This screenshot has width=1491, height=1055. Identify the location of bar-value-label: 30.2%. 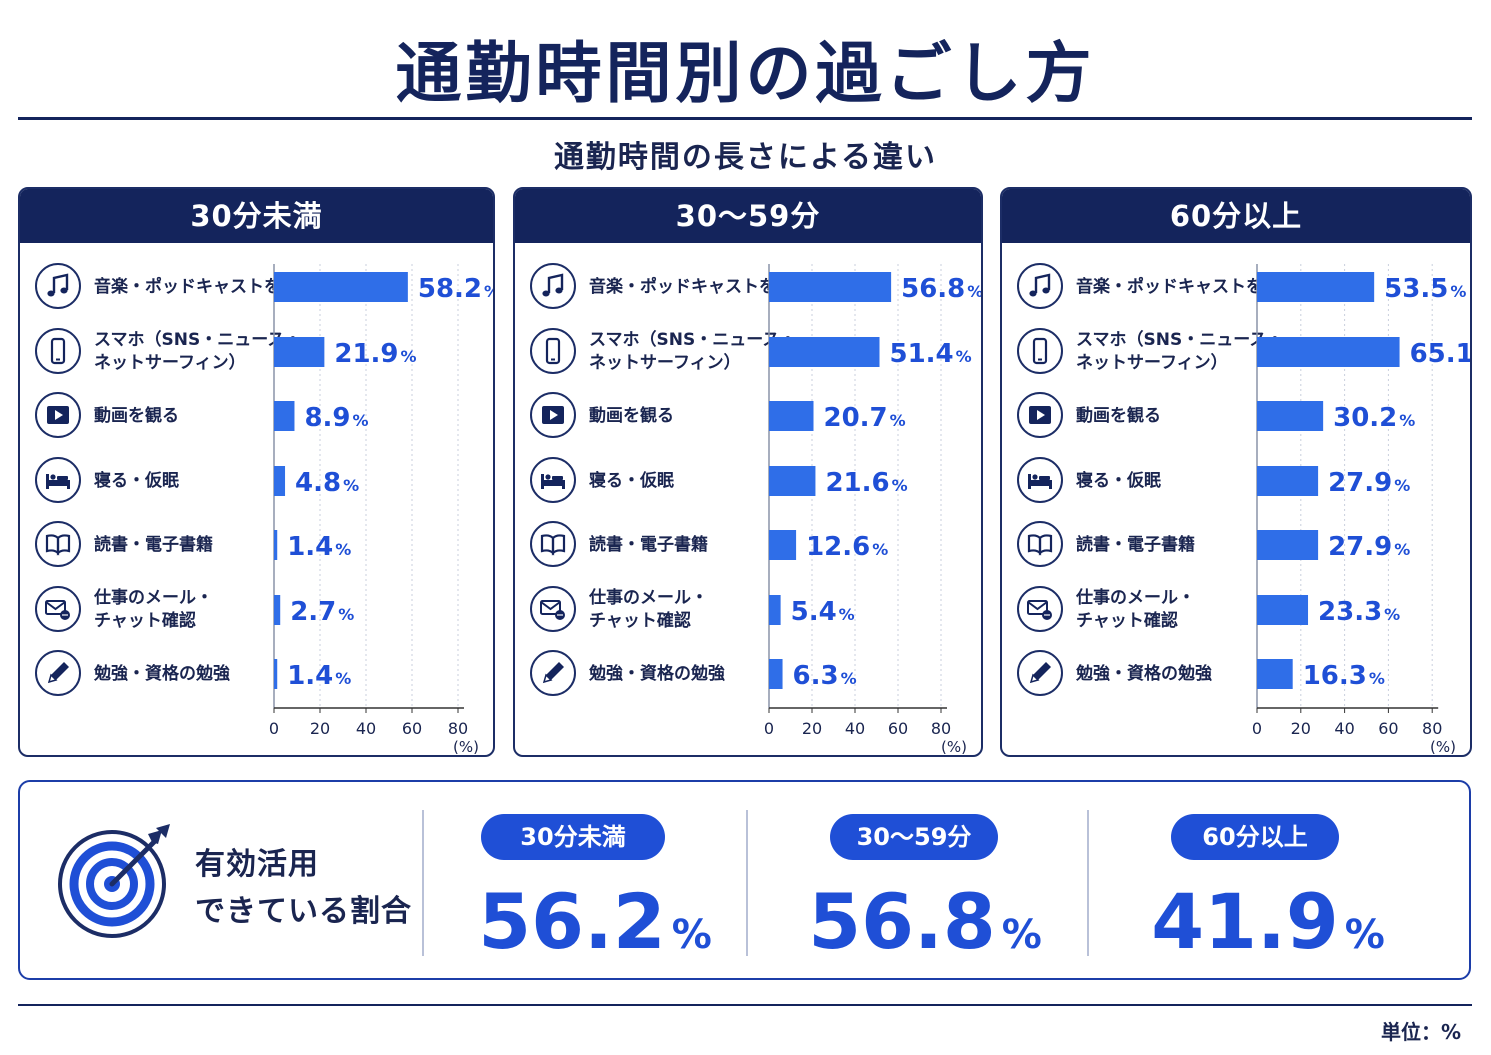
(1374, 418).